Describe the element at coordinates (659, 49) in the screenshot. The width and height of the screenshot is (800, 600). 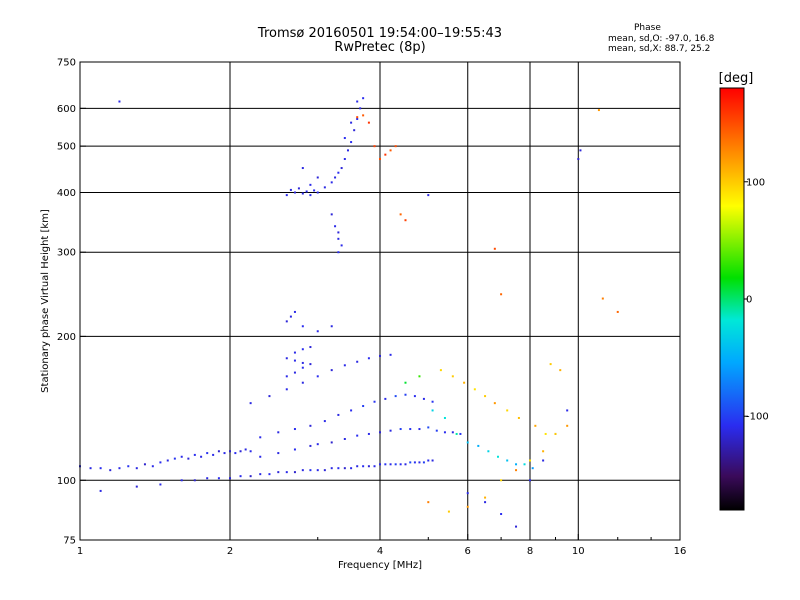
I see `phase-stats-x: mean, sd,X: 88.7, 25.2` at that location.